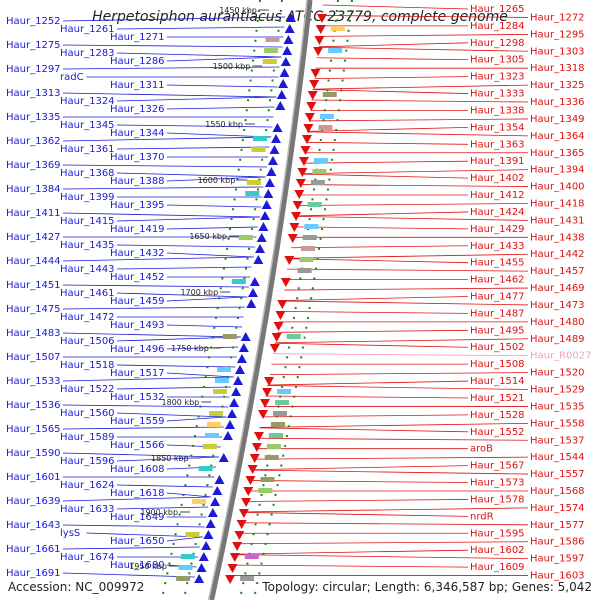 The height and width of the screenshot is (600, 600). I want to click on forward-gene-label: Haur_1335, so click(33, 117).